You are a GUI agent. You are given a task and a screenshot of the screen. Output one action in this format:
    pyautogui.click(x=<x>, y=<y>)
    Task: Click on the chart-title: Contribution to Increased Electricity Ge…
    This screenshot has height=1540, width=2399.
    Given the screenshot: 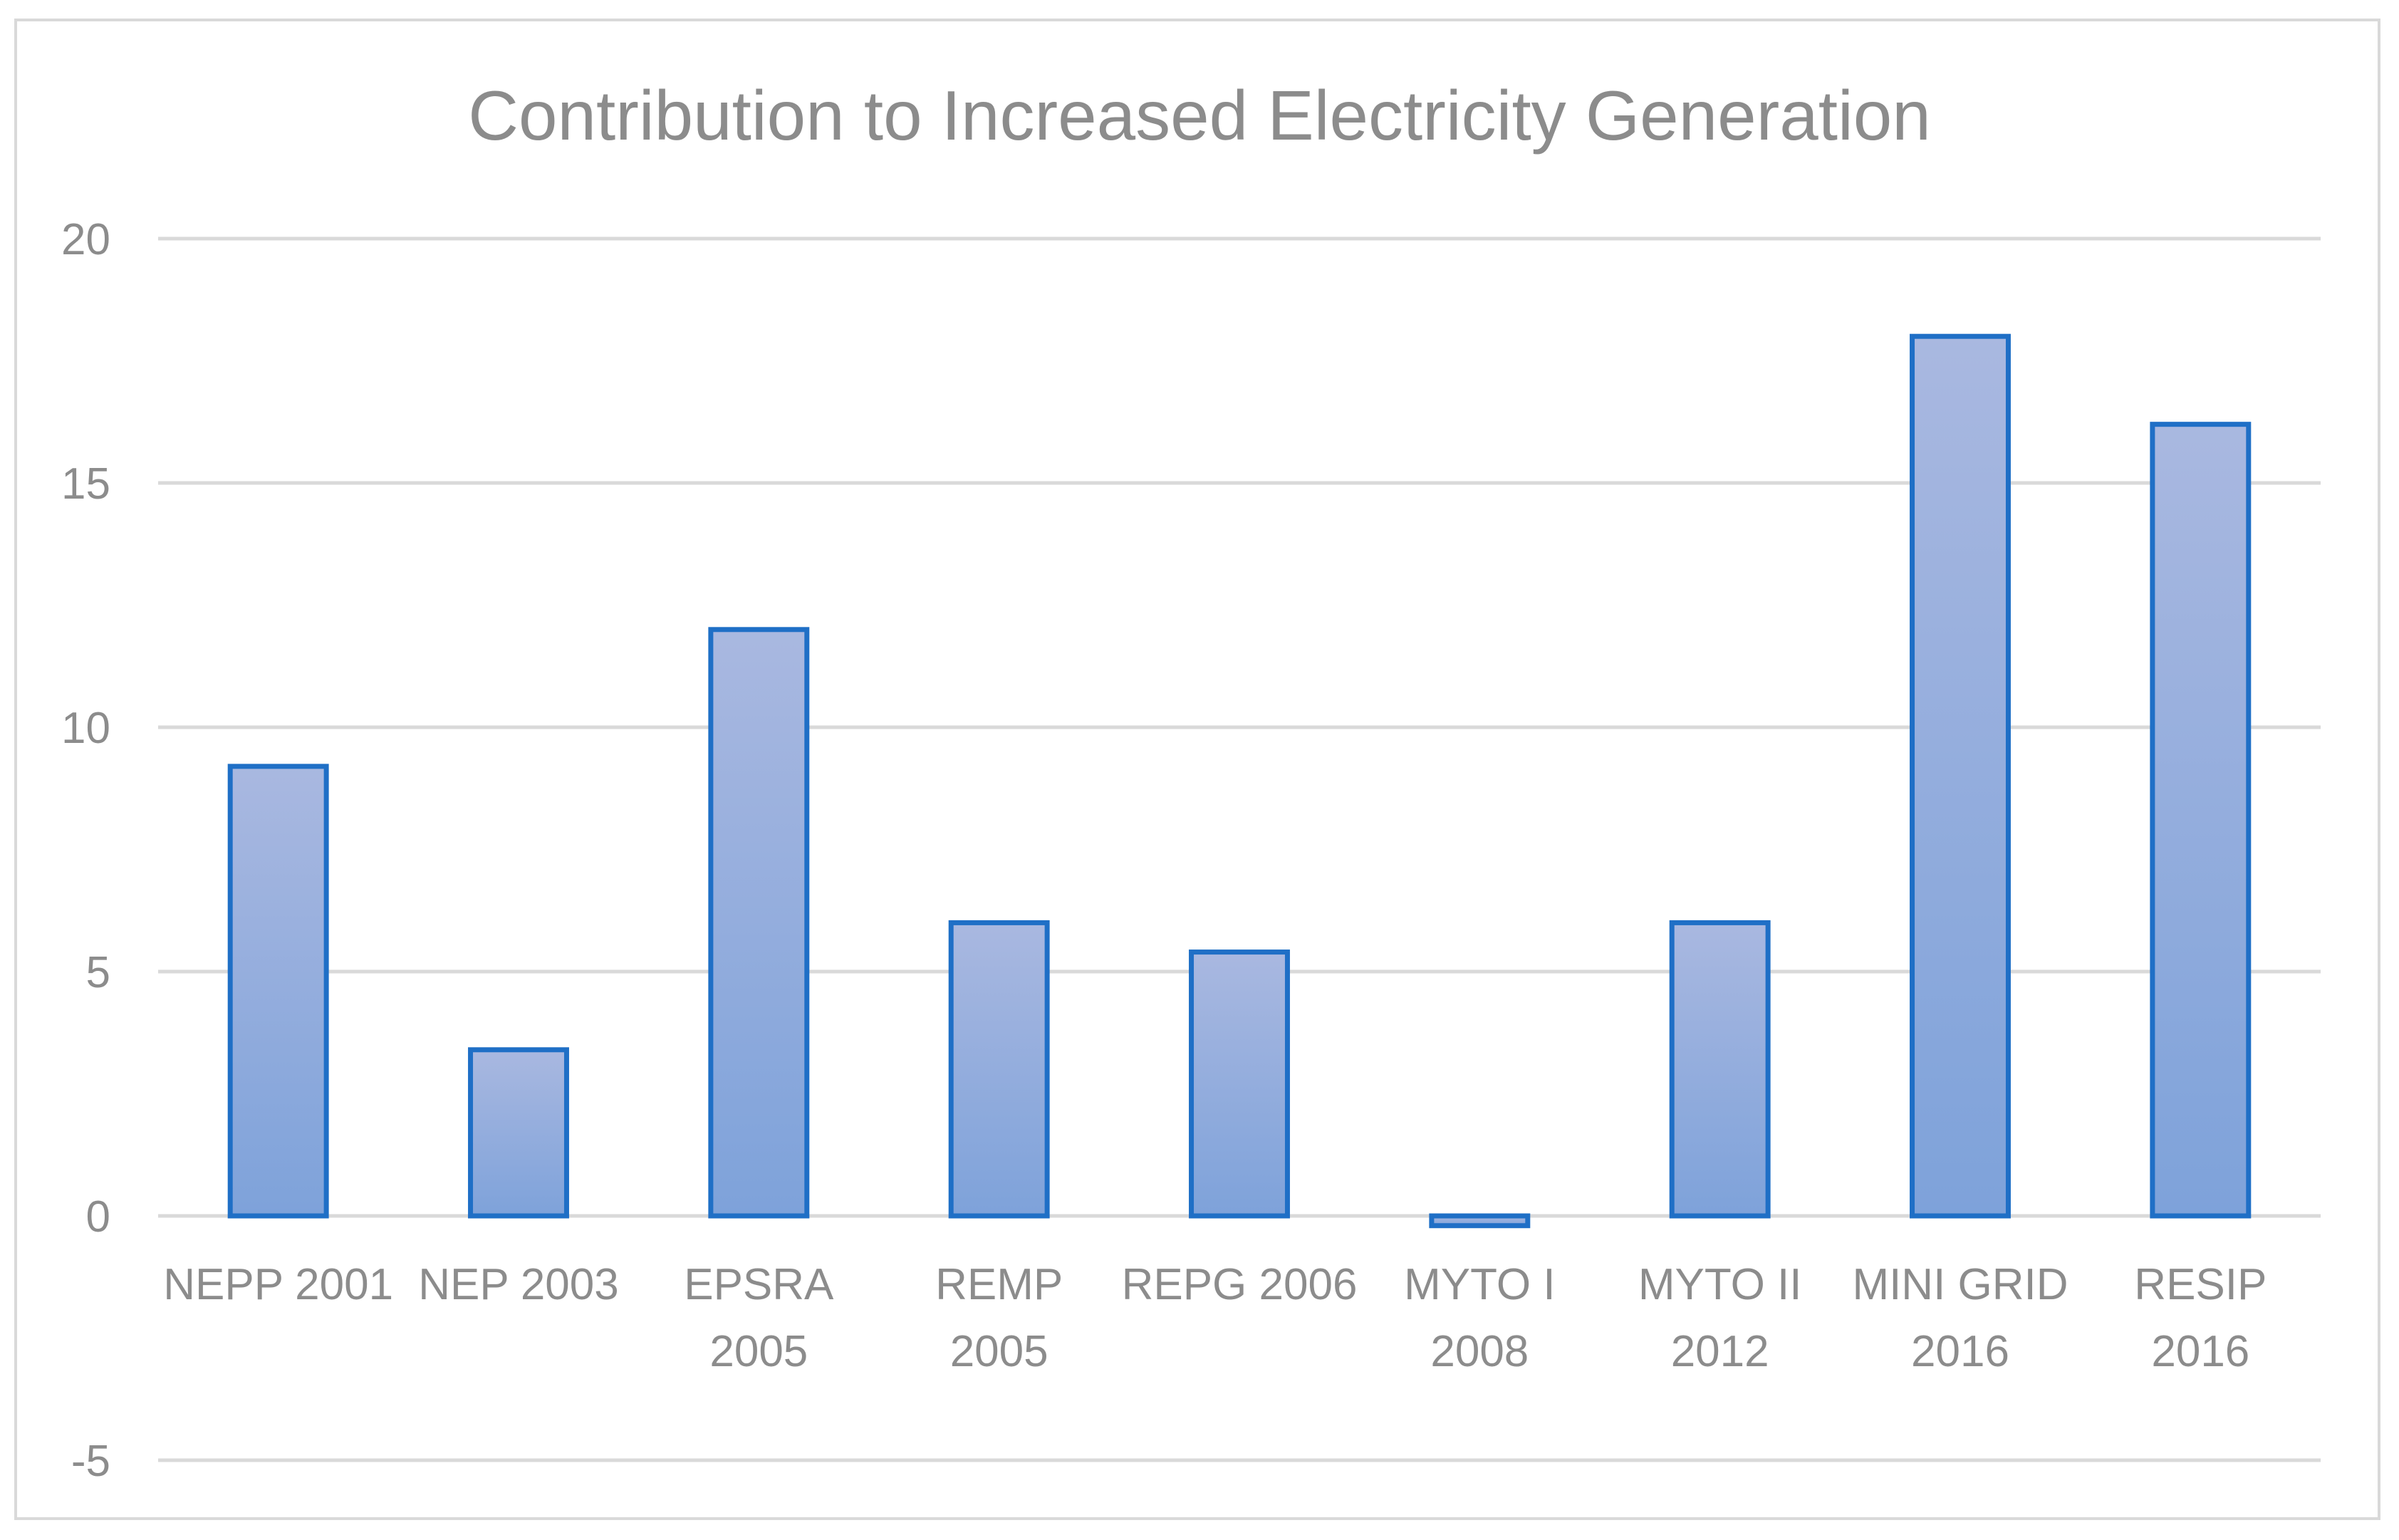 What is the action you would take?
    pyautogui.click(x=1199, y=116)
    